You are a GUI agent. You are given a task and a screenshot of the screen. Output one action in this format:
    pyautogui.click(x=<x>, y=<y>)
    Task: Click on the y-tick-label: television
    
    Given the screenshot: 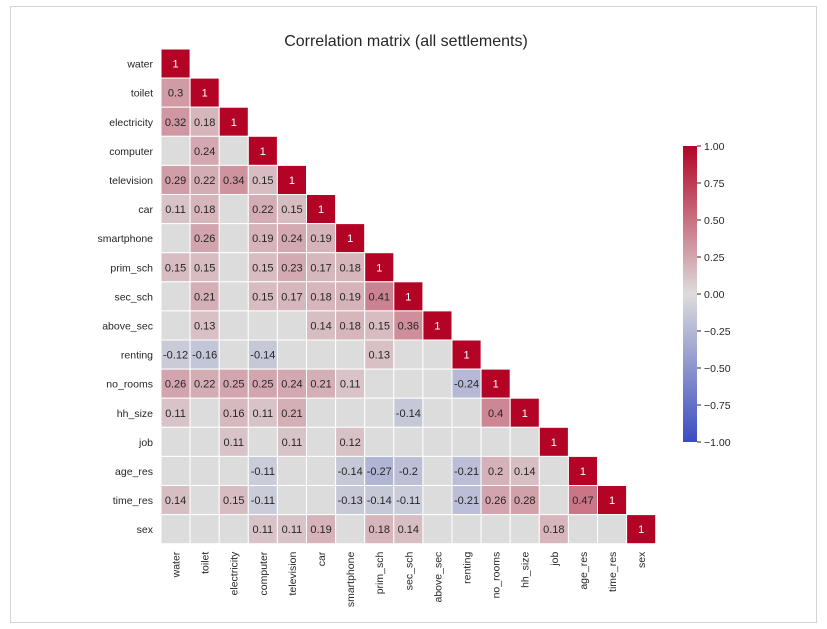 What is the action you would take?
    pyautogui.click(x=131, y=181)
    